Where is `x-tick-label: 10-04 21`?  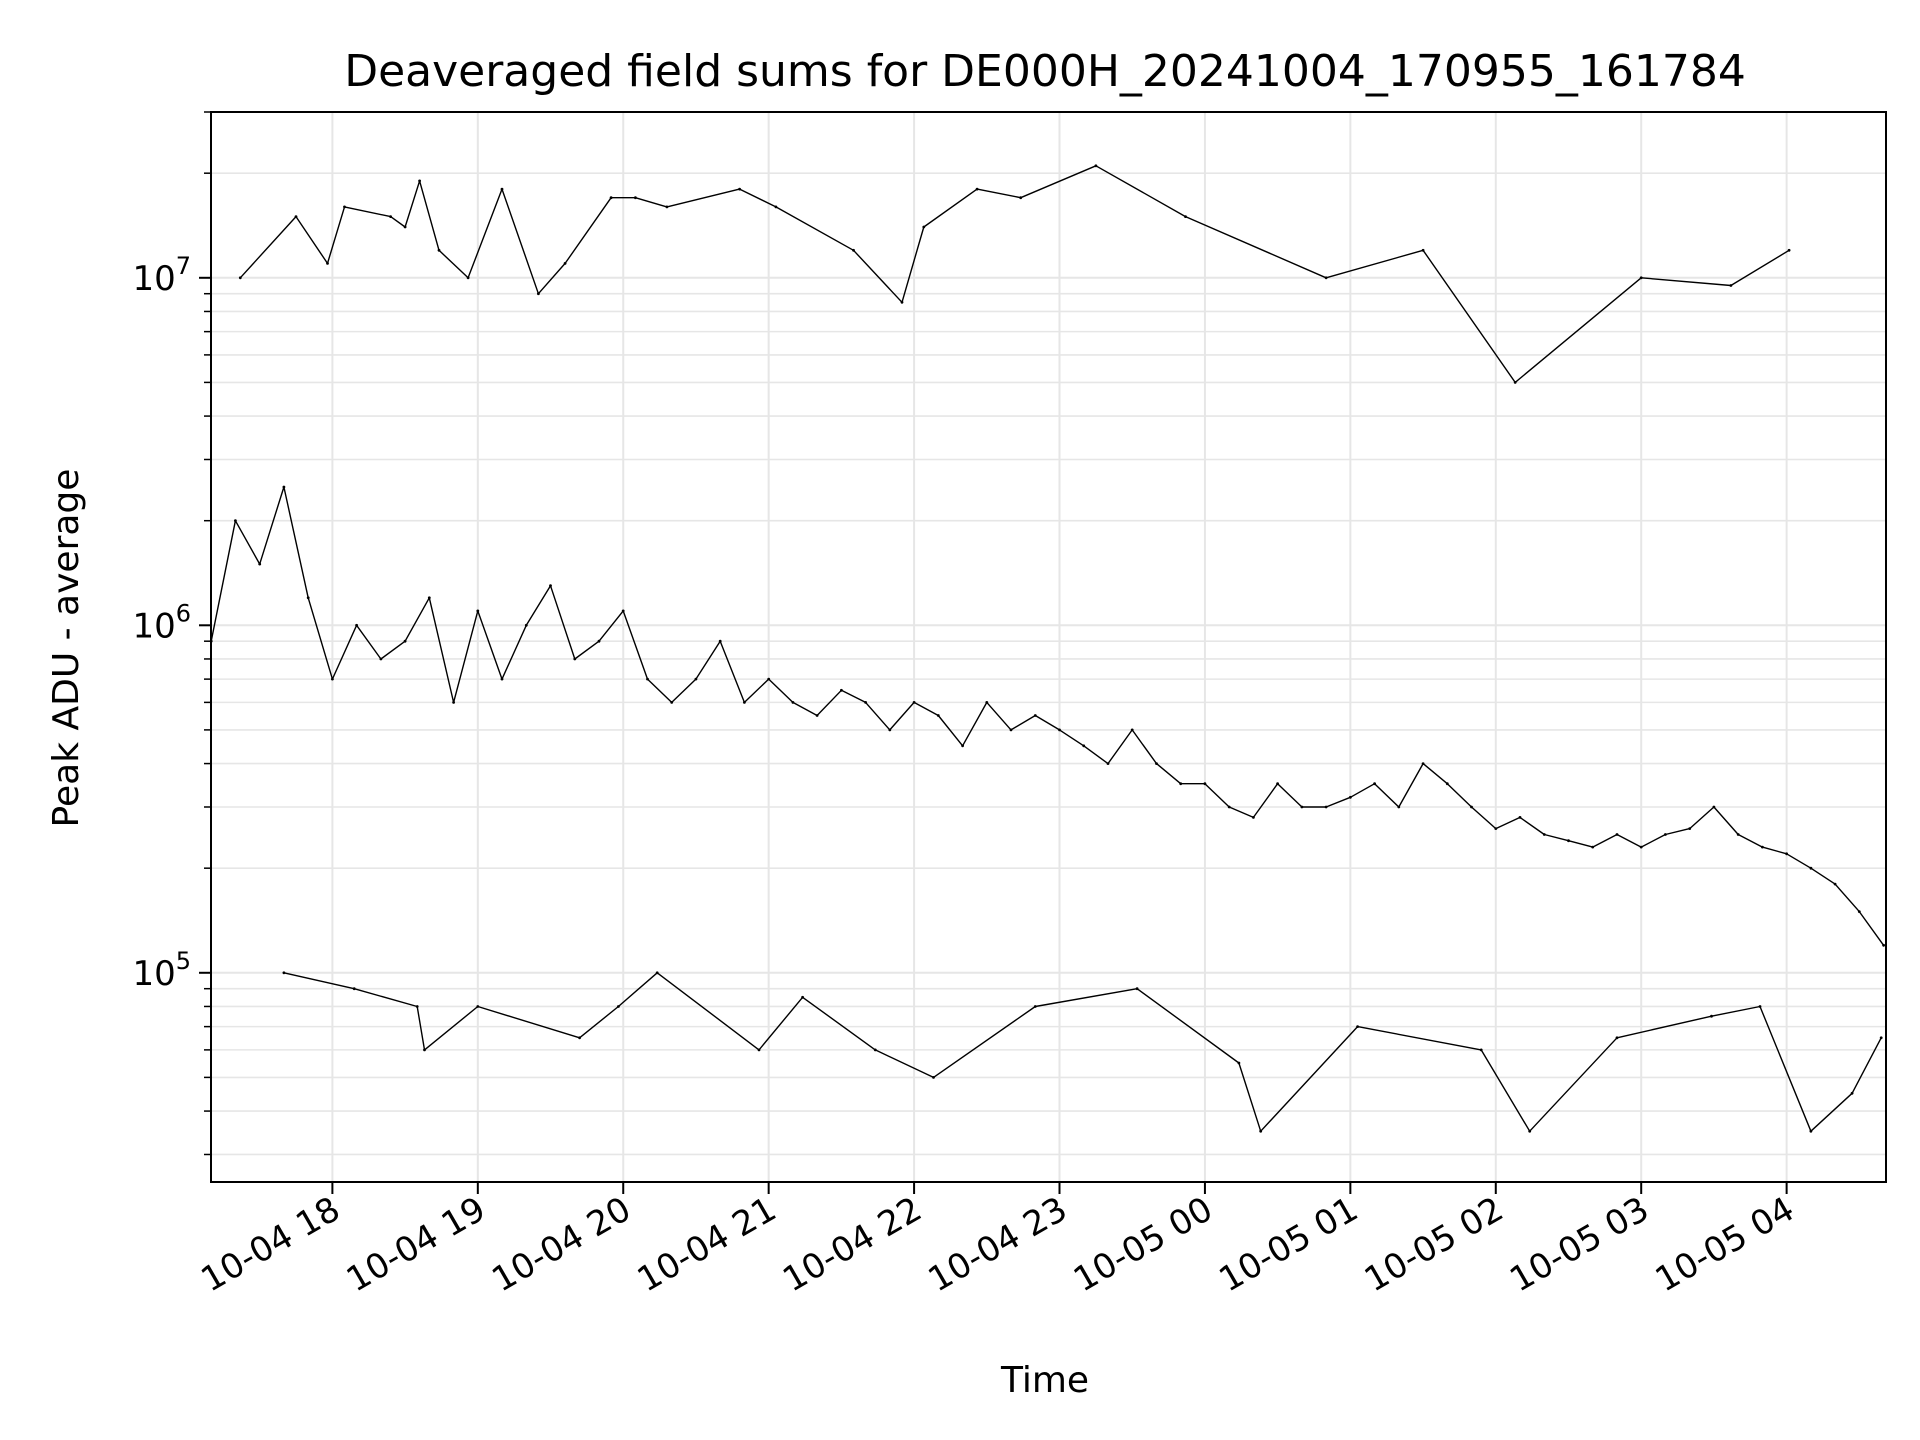
x-tick-label: 10-04 21 is located at coordinates (707, 1244).